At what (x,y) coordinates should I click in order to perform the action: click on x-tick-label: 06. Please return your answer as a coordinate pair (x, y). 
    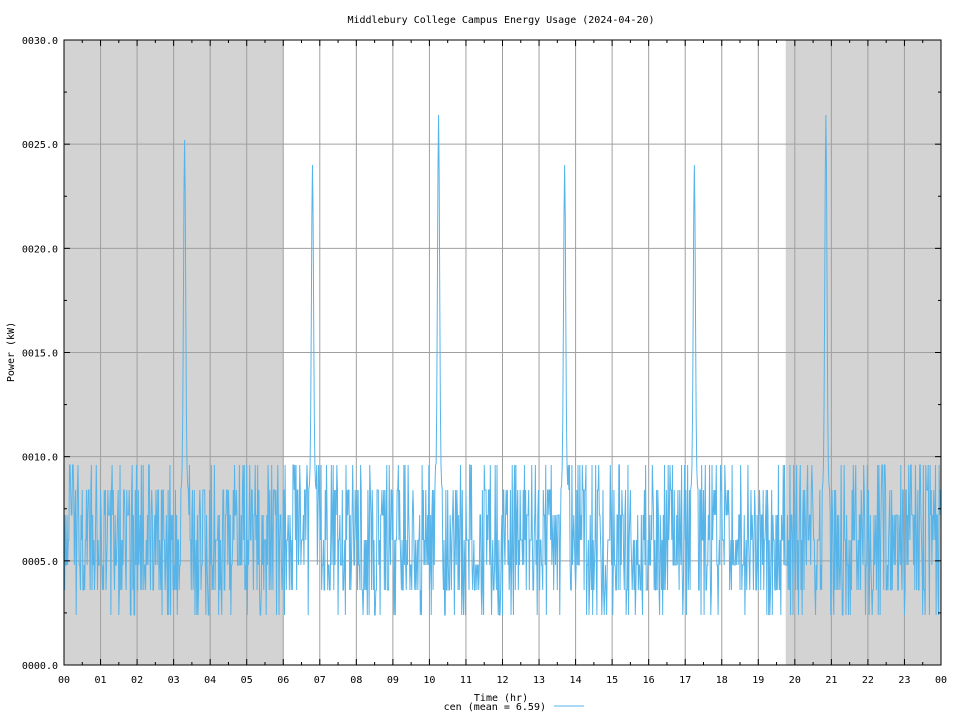
    Looking at the image, I should click on (283, 680).